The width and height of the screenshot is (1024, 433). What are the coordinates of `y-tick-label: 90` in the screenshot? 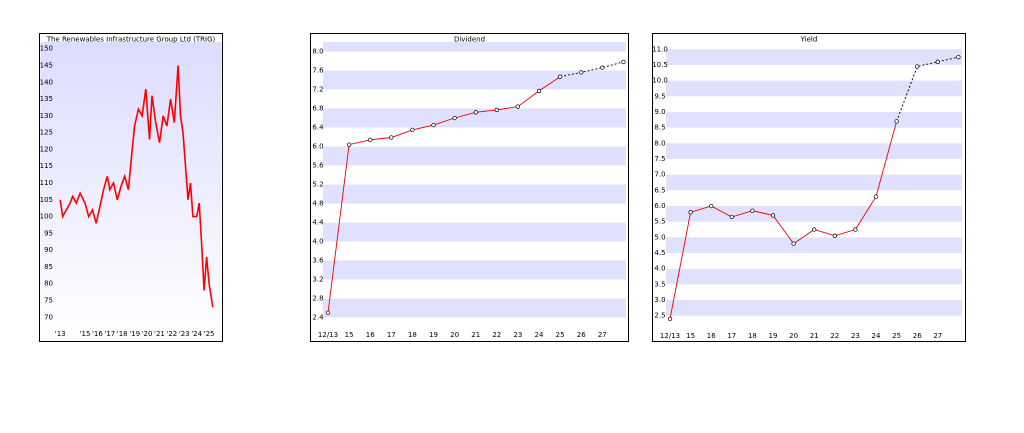 It's located at (48, 250).